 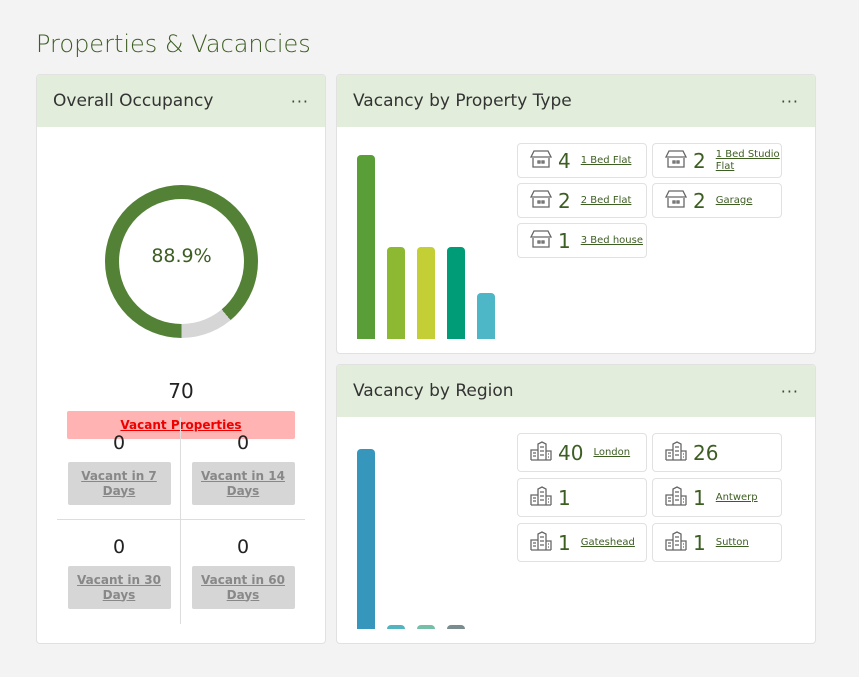 I want to click on tile-label-link: Garage, so click(x=734, y=200).